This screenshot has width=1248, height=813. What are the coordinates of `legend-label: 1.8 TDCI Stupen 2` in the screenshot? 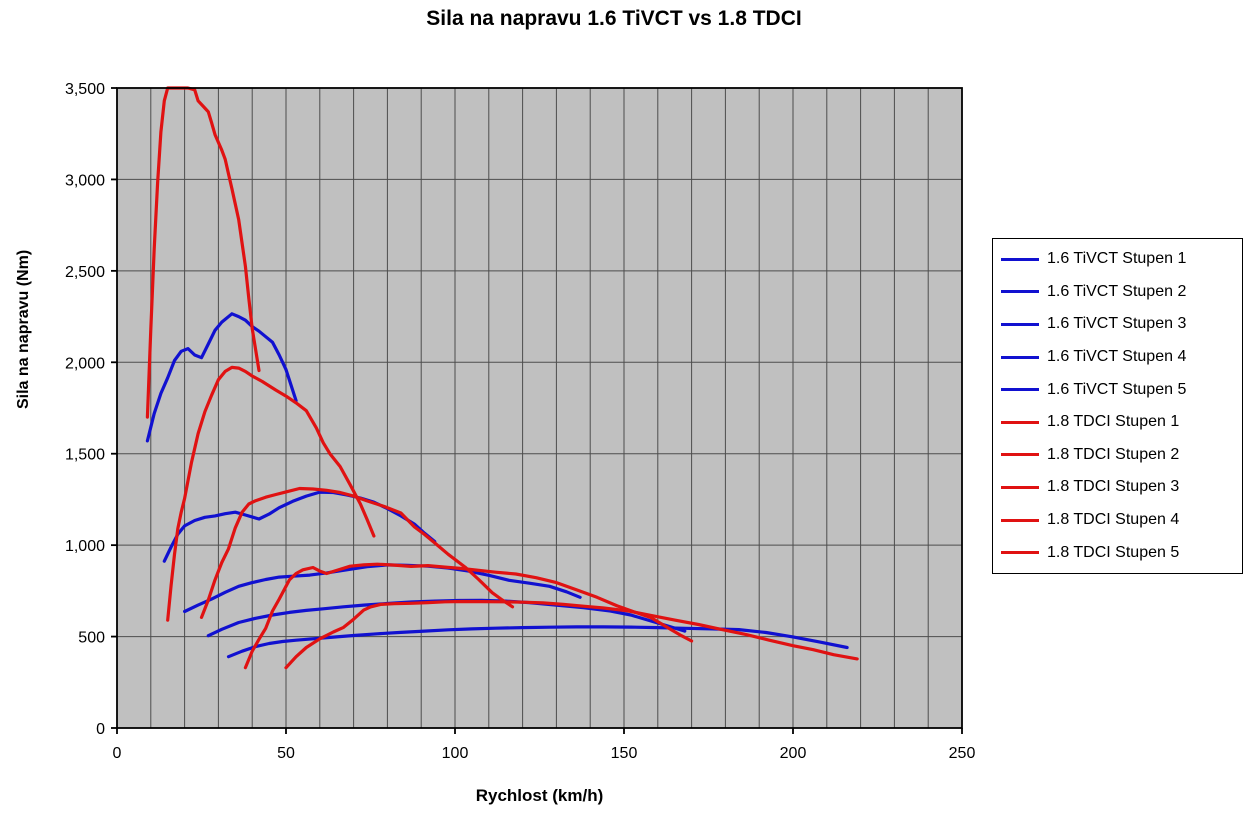 It's located at (1113, 454).